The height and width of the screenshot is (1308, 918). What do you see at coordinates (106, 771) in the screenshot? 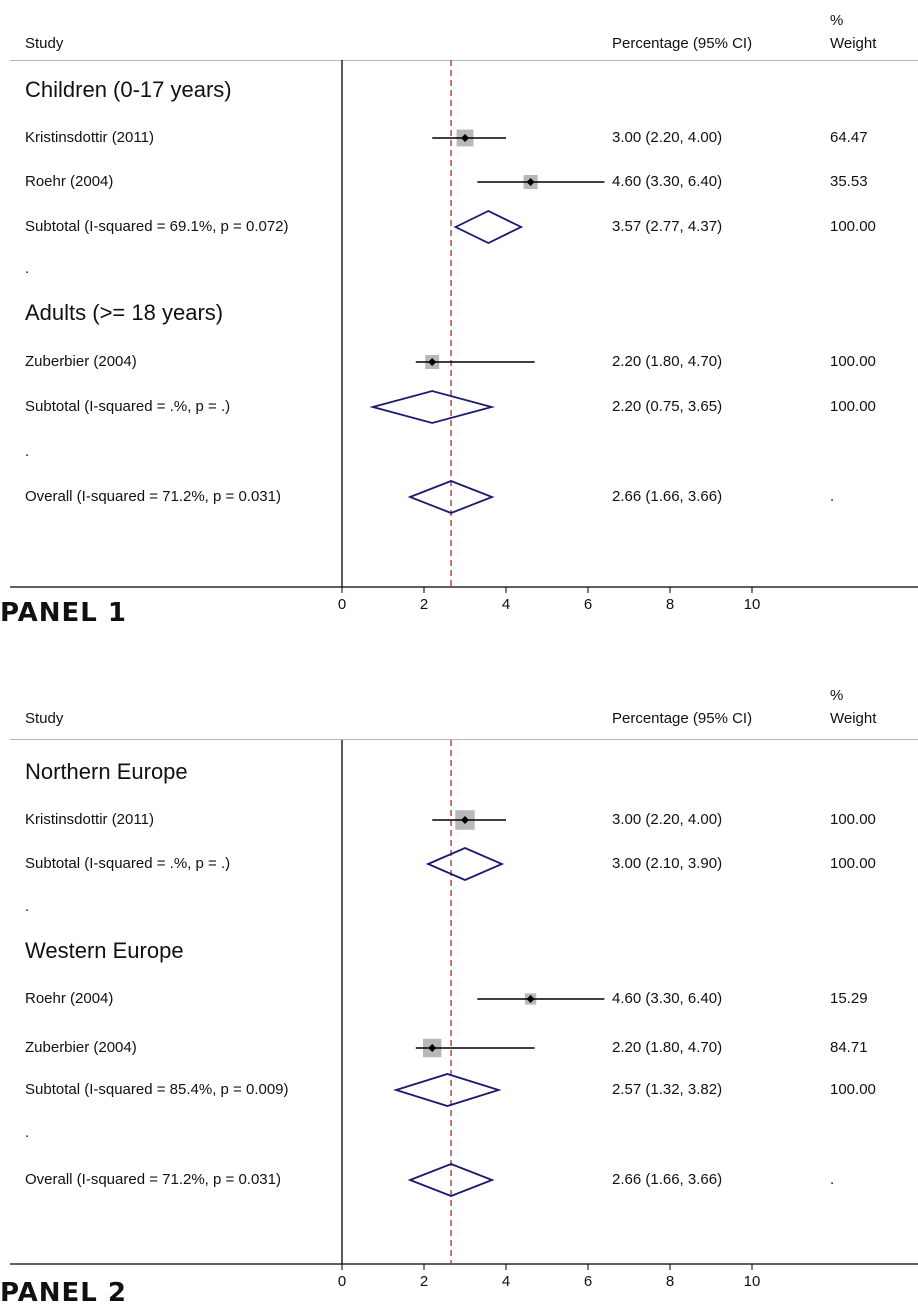
I see `group-label: Northern Europe` at bounding box center [106, 771].